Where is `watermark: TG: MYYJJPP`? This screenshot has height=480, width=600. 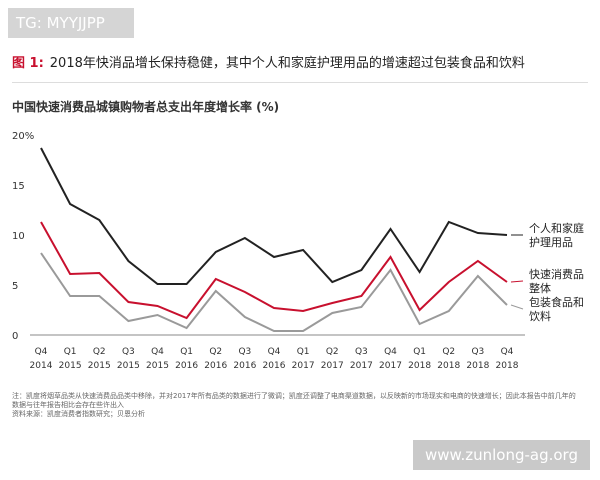
watermark: TG: MYYJJPP is located at coordinates (71, 23).